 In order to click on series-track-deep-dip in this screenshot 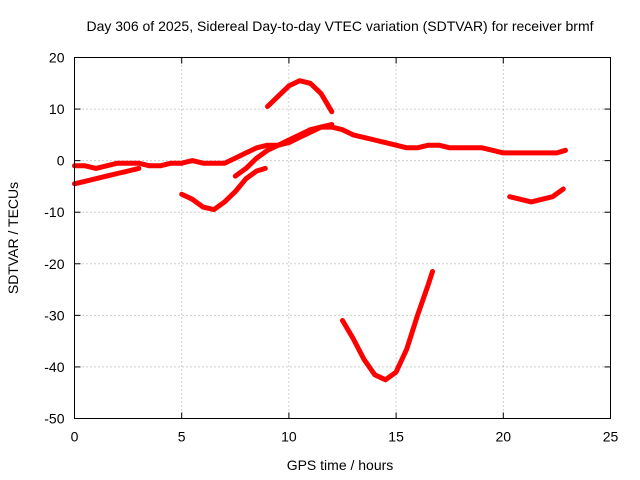, I will do `click(387, 326)`.